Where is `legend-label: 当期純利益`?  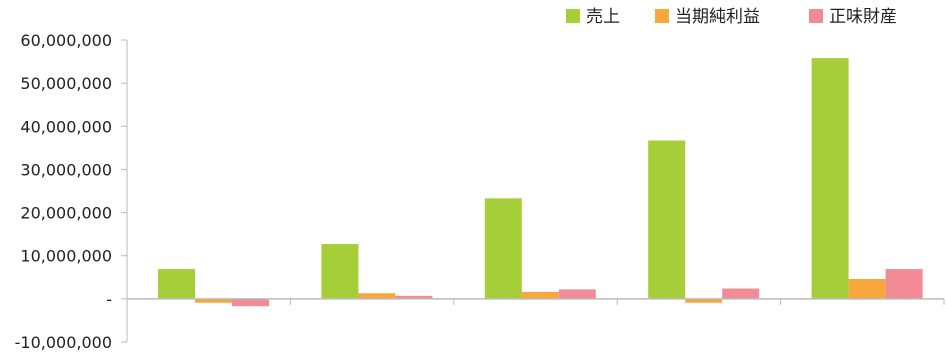 legend-label: 当期純利益 is located at coordinates (717, 17).